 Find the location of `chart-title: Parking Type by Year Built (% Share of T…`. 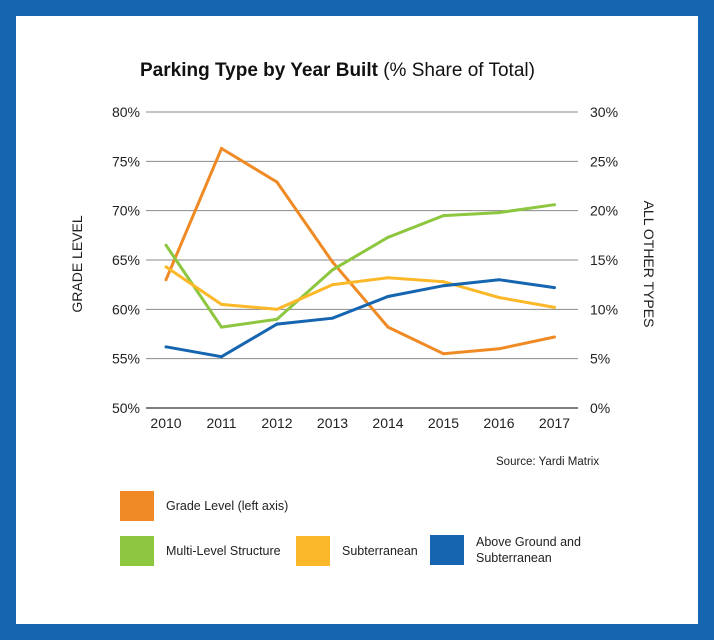

chart-title: Parking Type by Year Built (% Share of T… is located at coordinates (337, 71).